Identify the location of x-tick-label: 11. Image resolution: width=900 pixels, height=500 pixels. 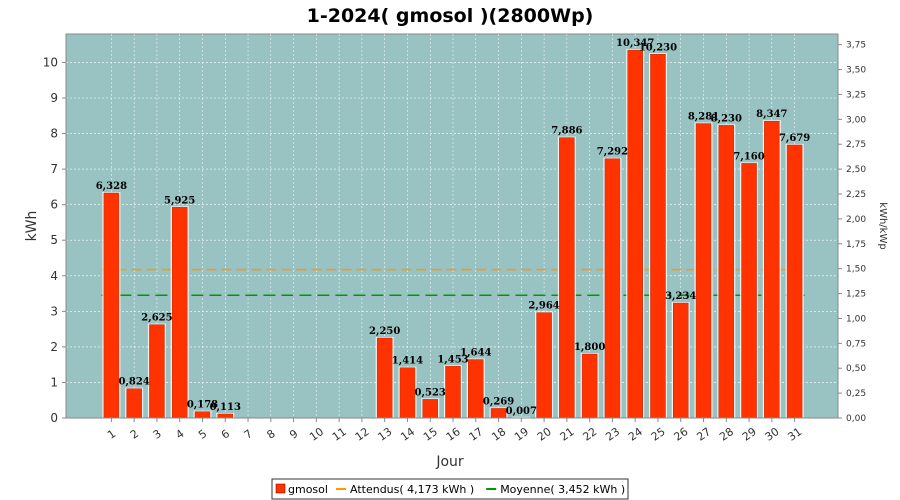
(339, 434).